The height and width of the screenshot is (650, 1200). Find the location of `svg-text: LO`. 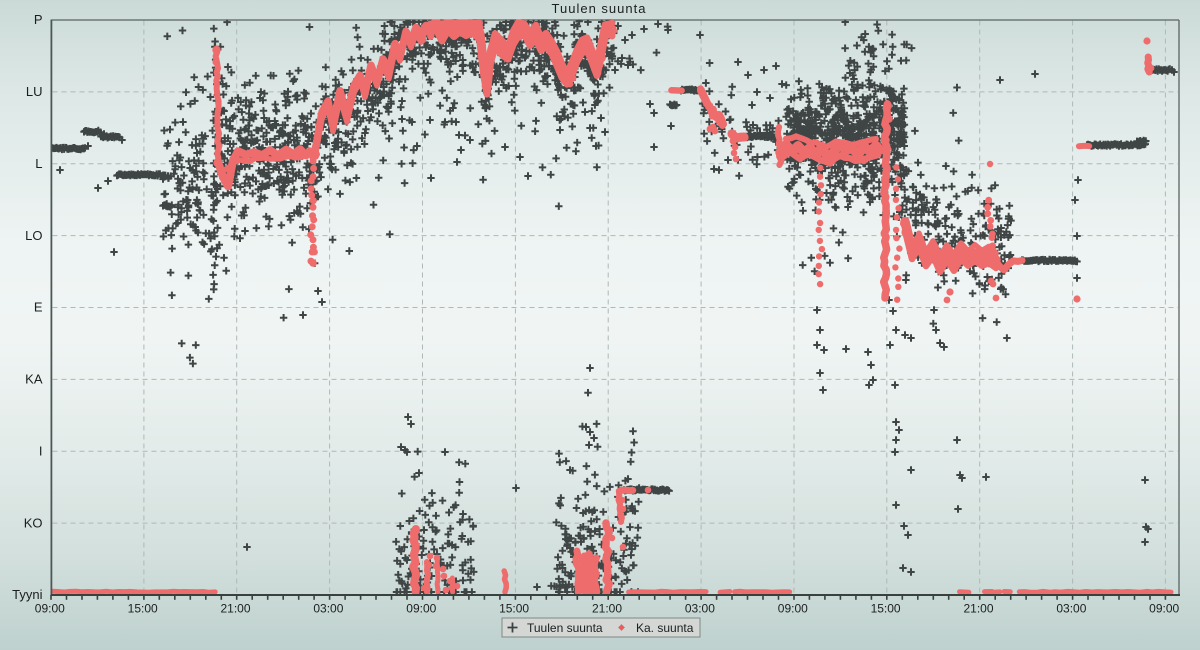

svg-text: LO is located at coordinates (33, 235).